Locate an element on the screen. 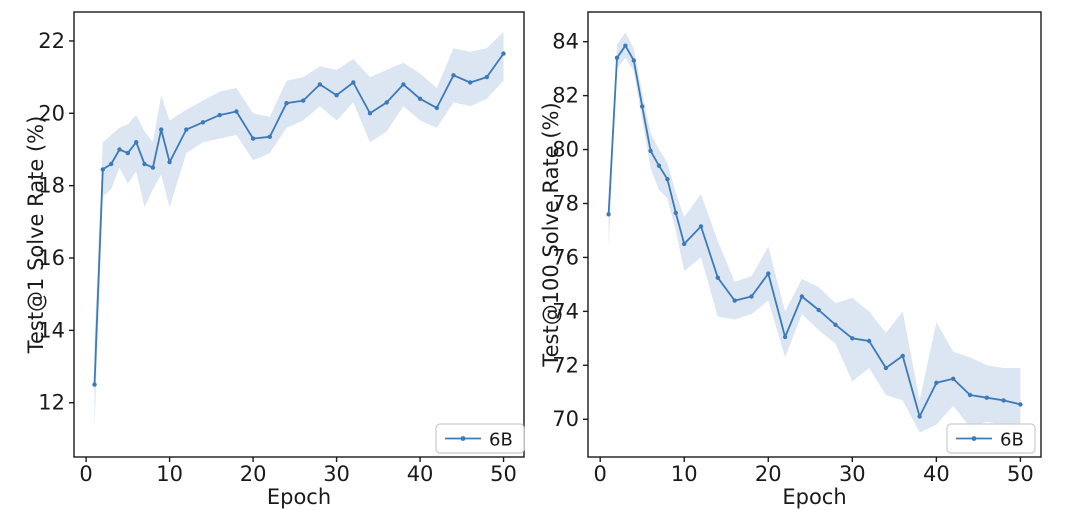 This screenshot has width=1080, height=510. y-axis-label: Test@100 Solve Rate (%) is located at coordinates (551, 234).